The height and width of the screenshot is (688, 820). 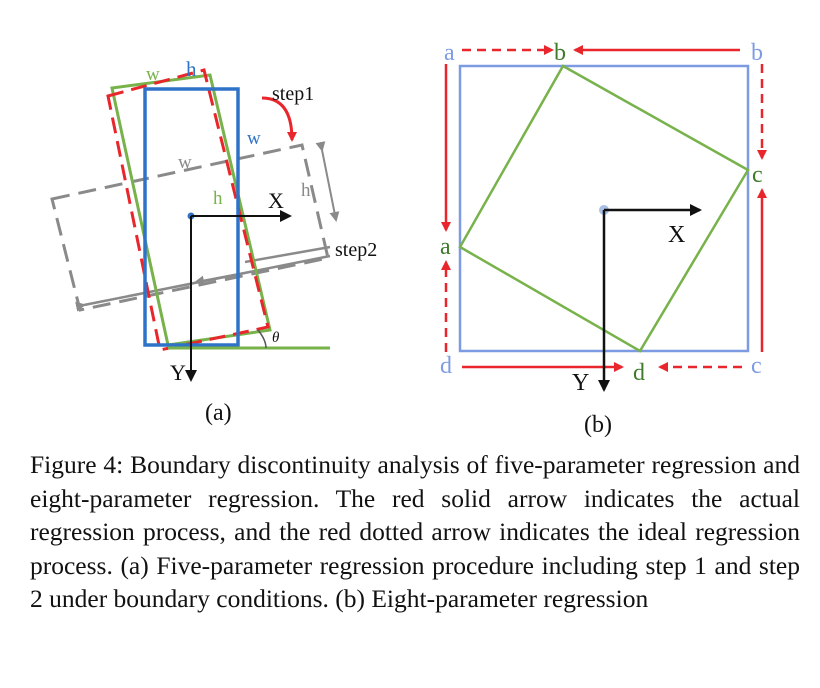 I want to click on theta-arc, so click(x=262, y=339).